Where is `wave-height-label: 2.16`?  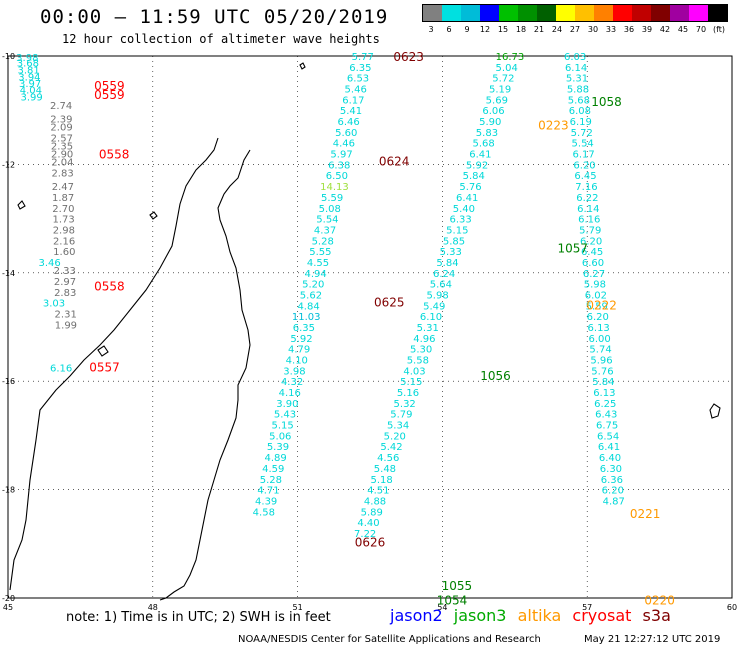 wave-height-label: 2.16 is located at coordinates (64, 241).